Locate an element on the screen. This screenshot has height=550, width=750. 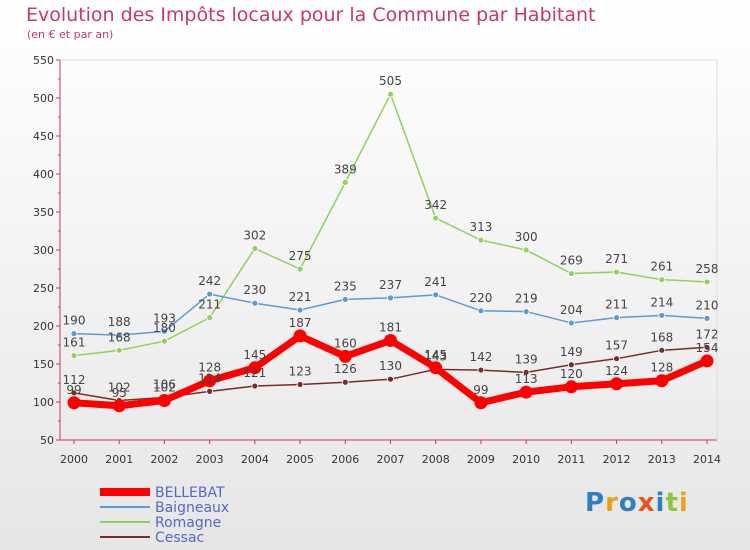
y-tick-label: 500 is located at coordinates (43, 98).